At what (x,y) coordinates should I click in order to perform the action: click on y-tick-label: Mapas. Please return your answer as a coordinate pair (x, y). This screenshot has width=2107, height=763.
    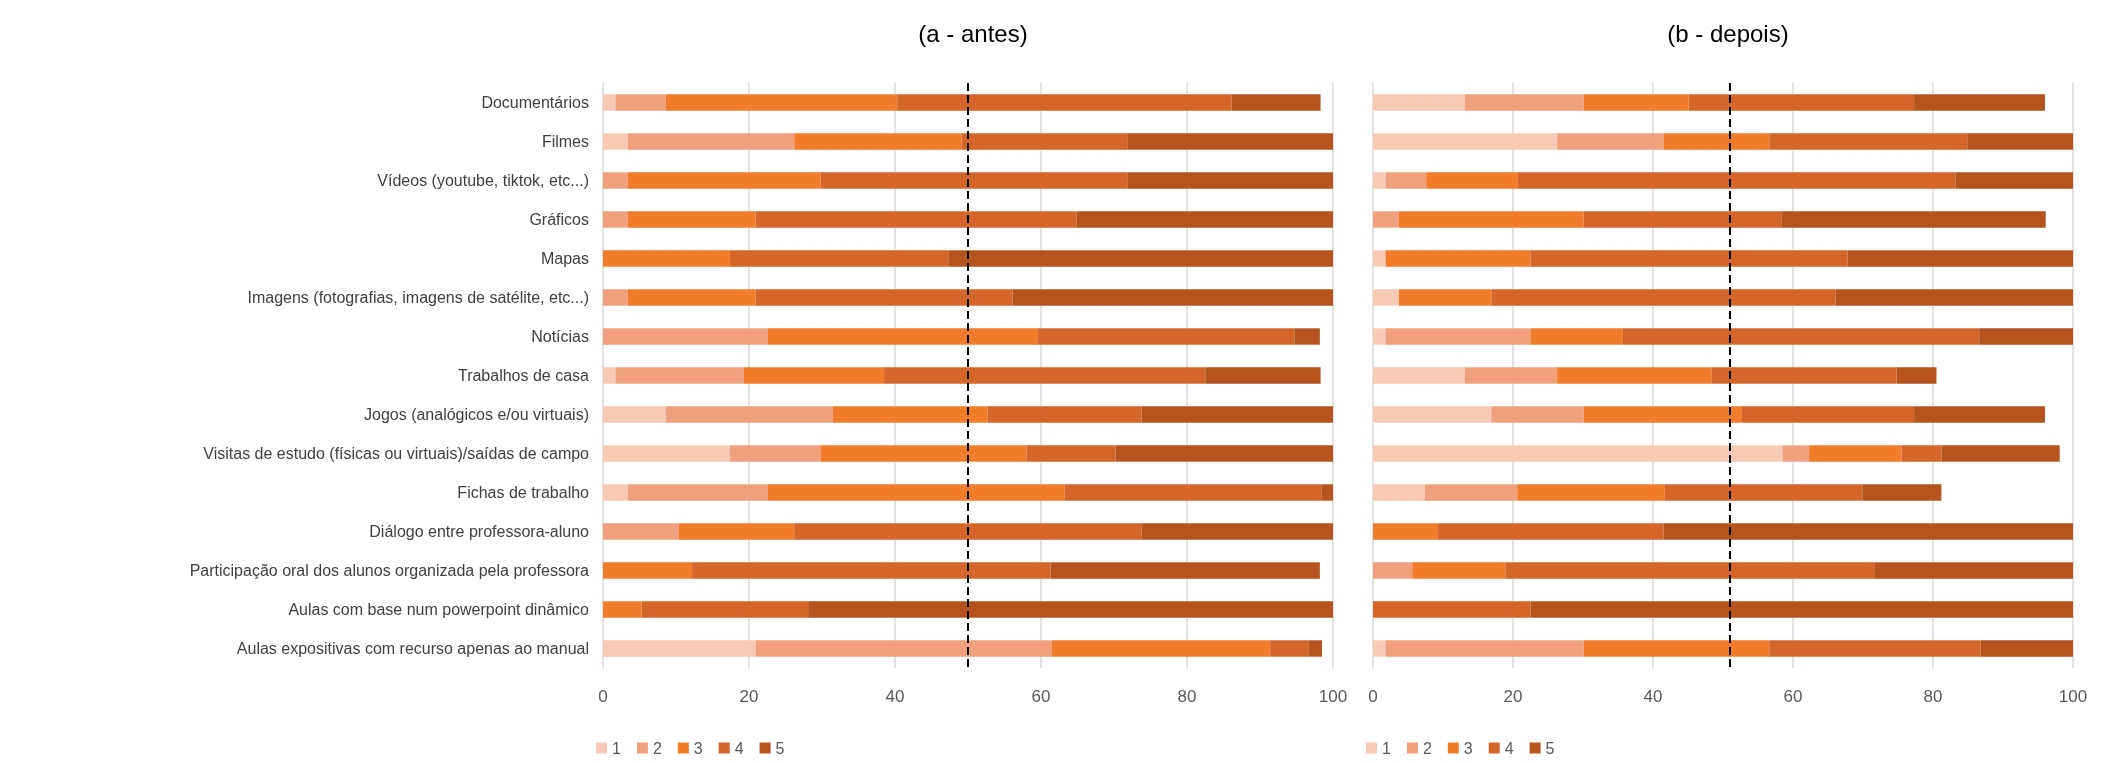
    Looking at the image, I should click on (564, 258).